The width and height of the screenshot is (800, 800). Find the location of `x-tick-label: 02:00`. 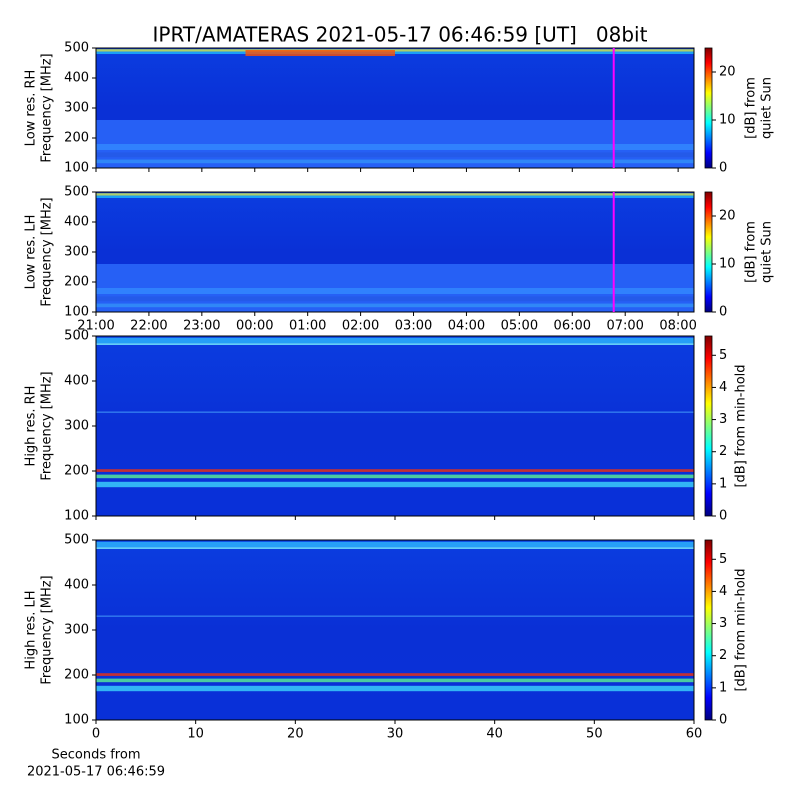

x-tick-label: 02:00 is located at coordinates (360, 326).